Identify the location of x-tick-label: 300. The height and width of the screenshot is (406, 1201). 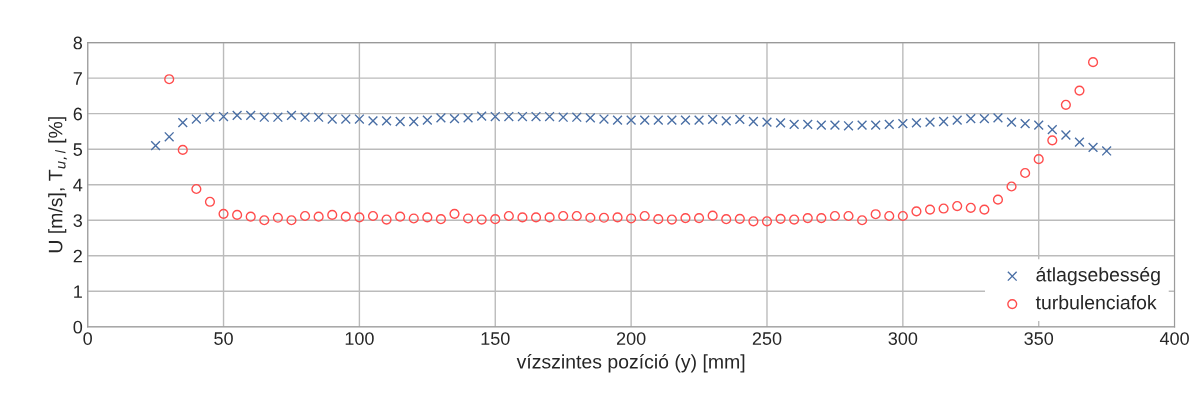
(903, 338).